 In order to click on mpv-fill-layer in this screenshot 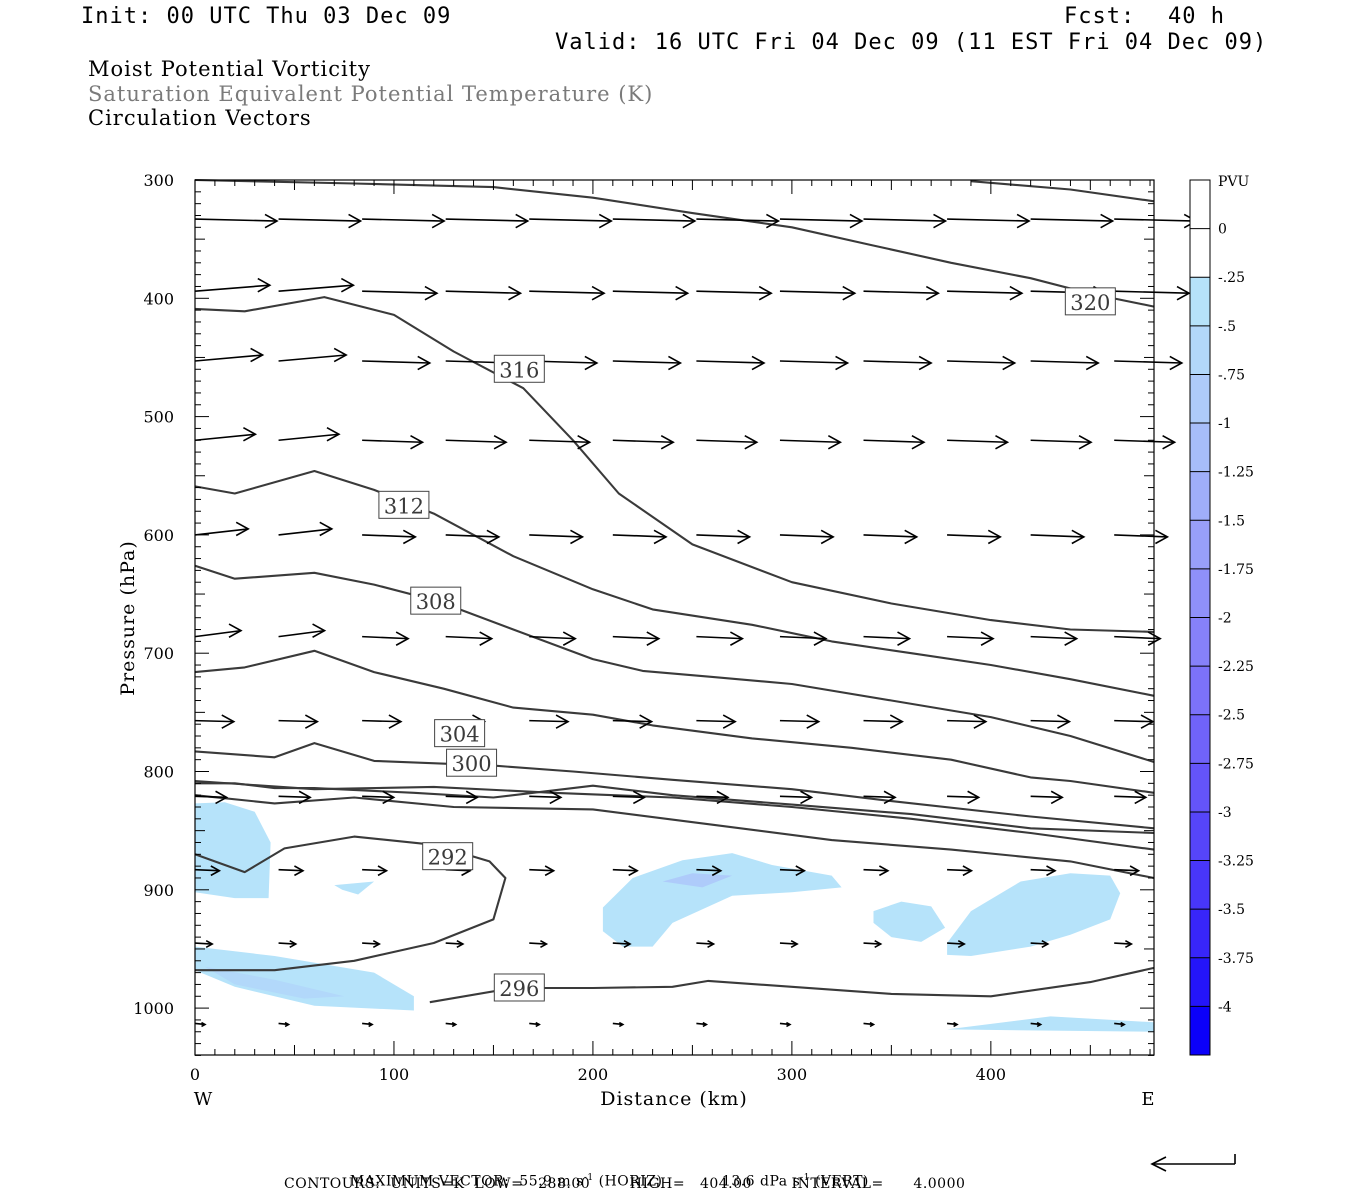, I will do `click(674, 917)`.